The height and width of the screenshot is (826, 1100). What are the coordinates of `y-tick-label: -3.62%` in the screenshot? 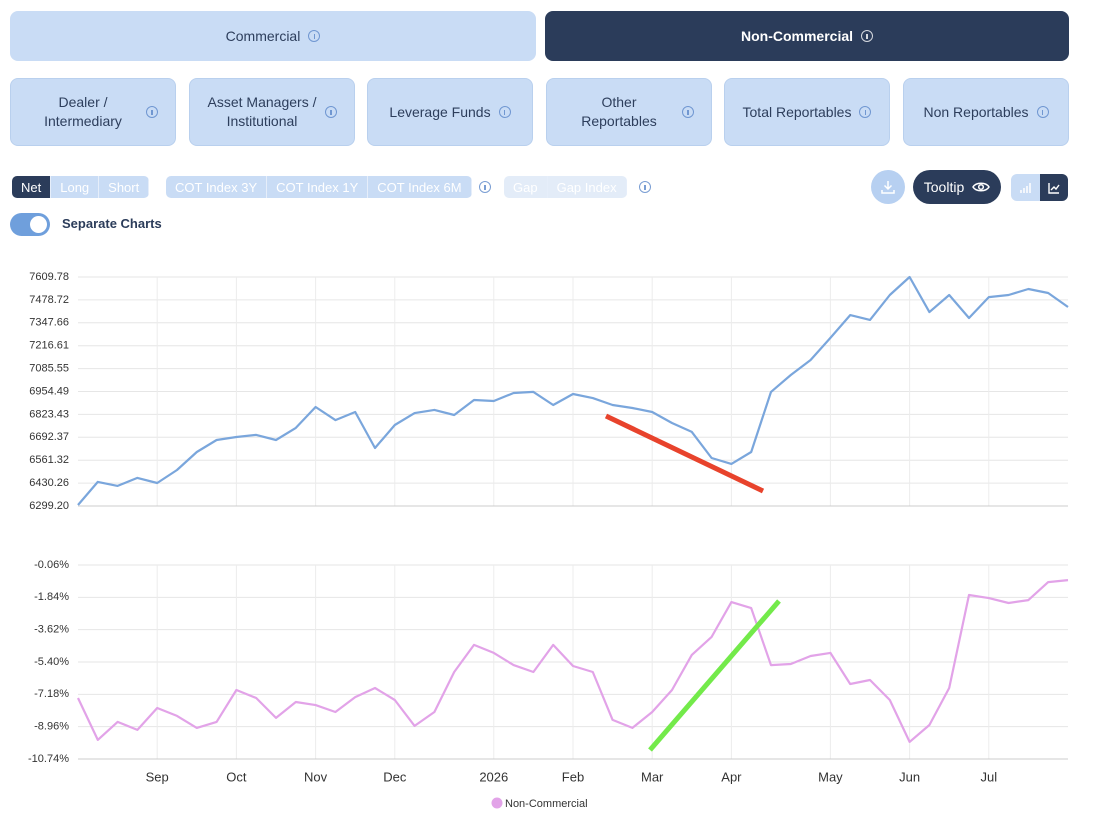 It's located at (51, 630).